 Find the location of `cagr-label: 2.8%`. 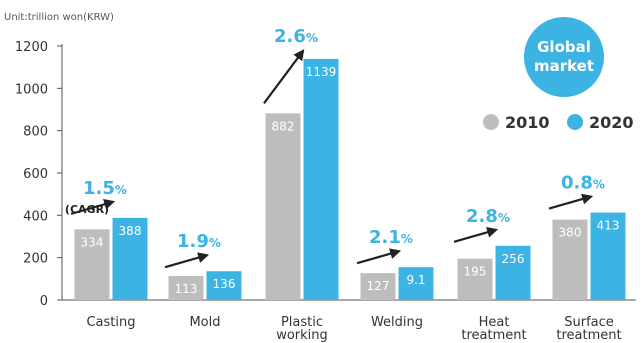

cagr-label: 2.8% is located at coordinates (488, 216).